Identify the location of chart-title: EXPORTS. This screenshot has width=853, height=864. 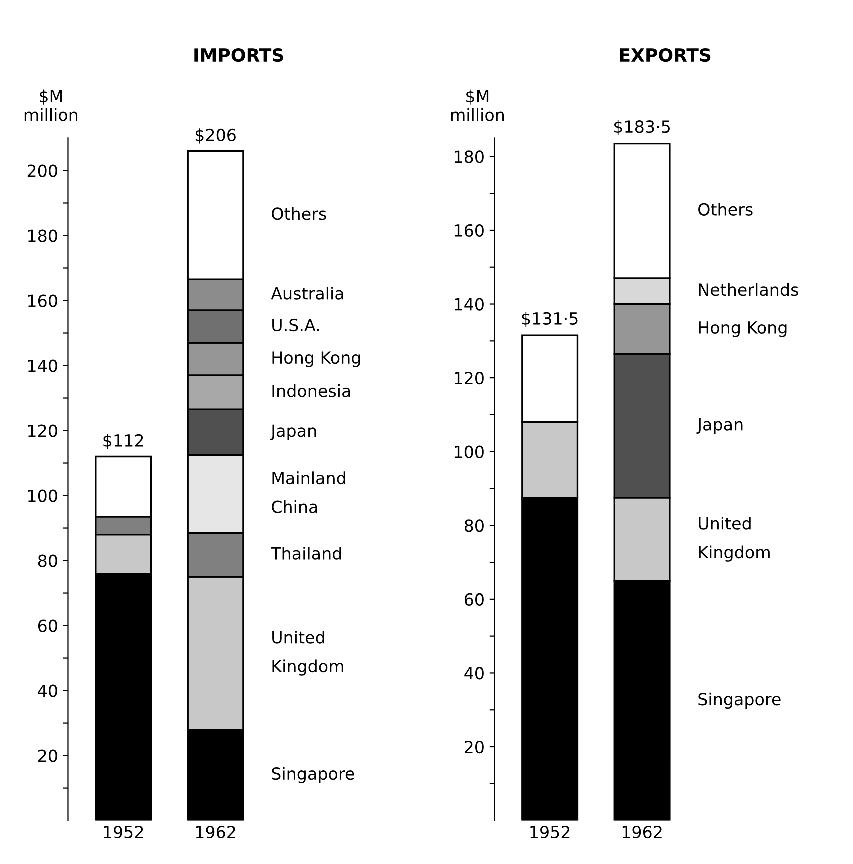
(665, 55).